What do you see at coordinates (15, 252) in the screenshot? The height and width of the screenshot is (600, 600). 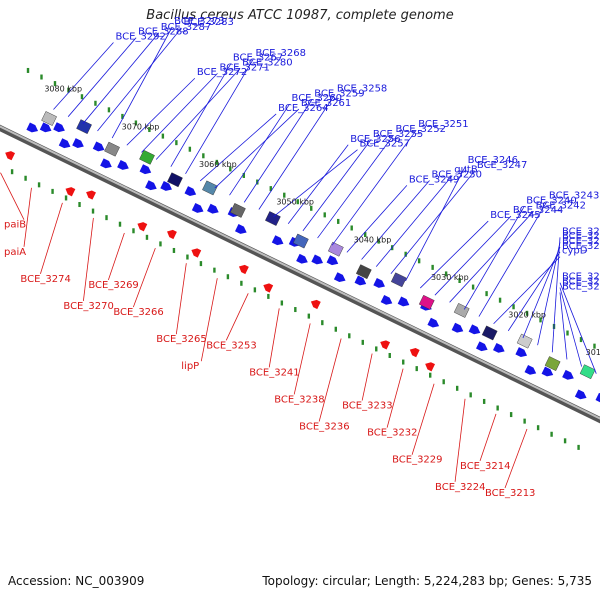 I see `reverse-gene-label: paiA` at bounding box center [15, 252].